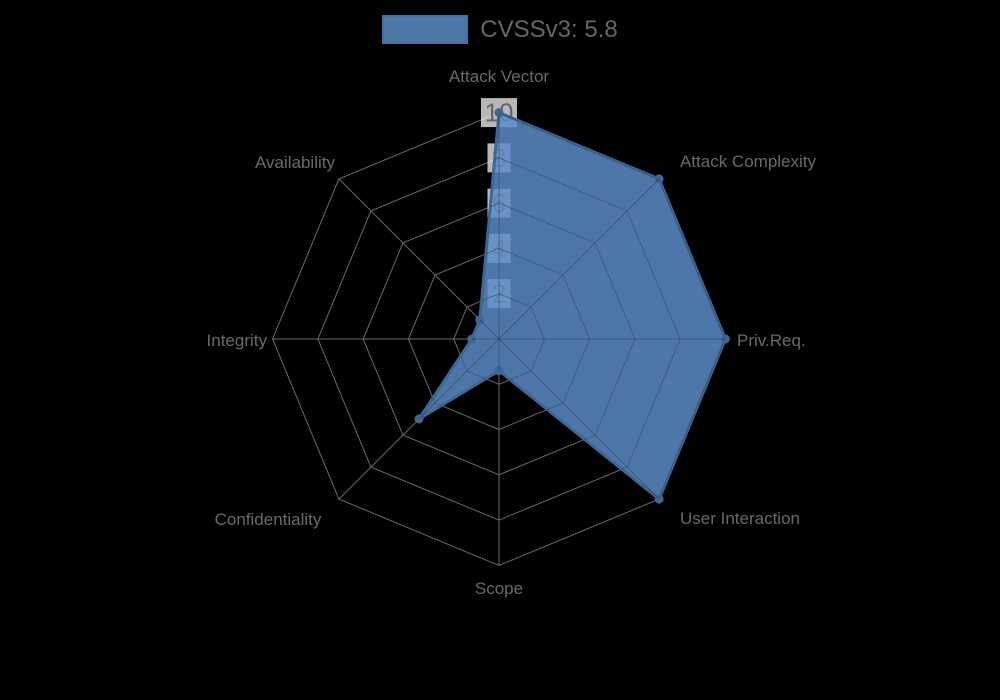  Describe the element at coordinates (499, 588) in the screenshot. I see `axis-label: Scope` at that location.